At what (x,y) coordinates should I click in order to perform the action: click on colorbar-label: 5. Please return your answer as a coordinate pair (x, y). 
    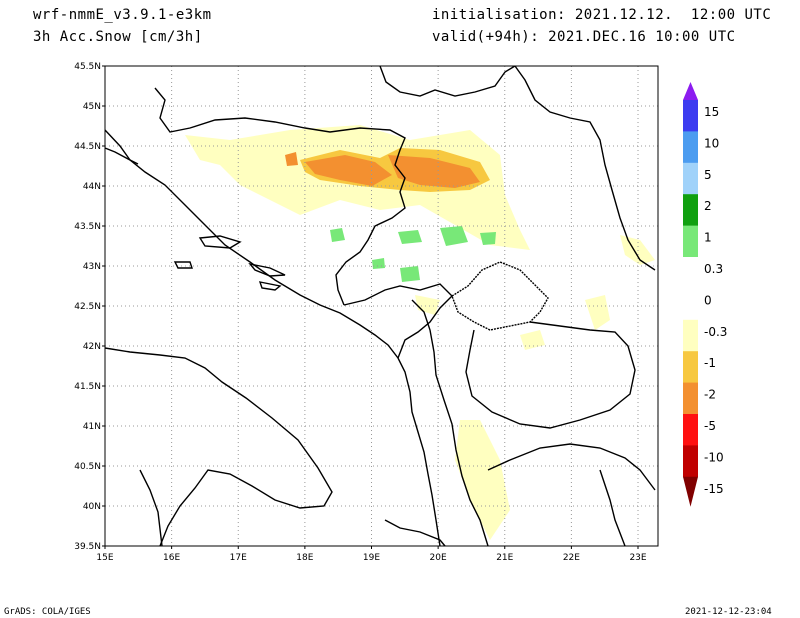
    Looking at the image, I should click on (708, 175).